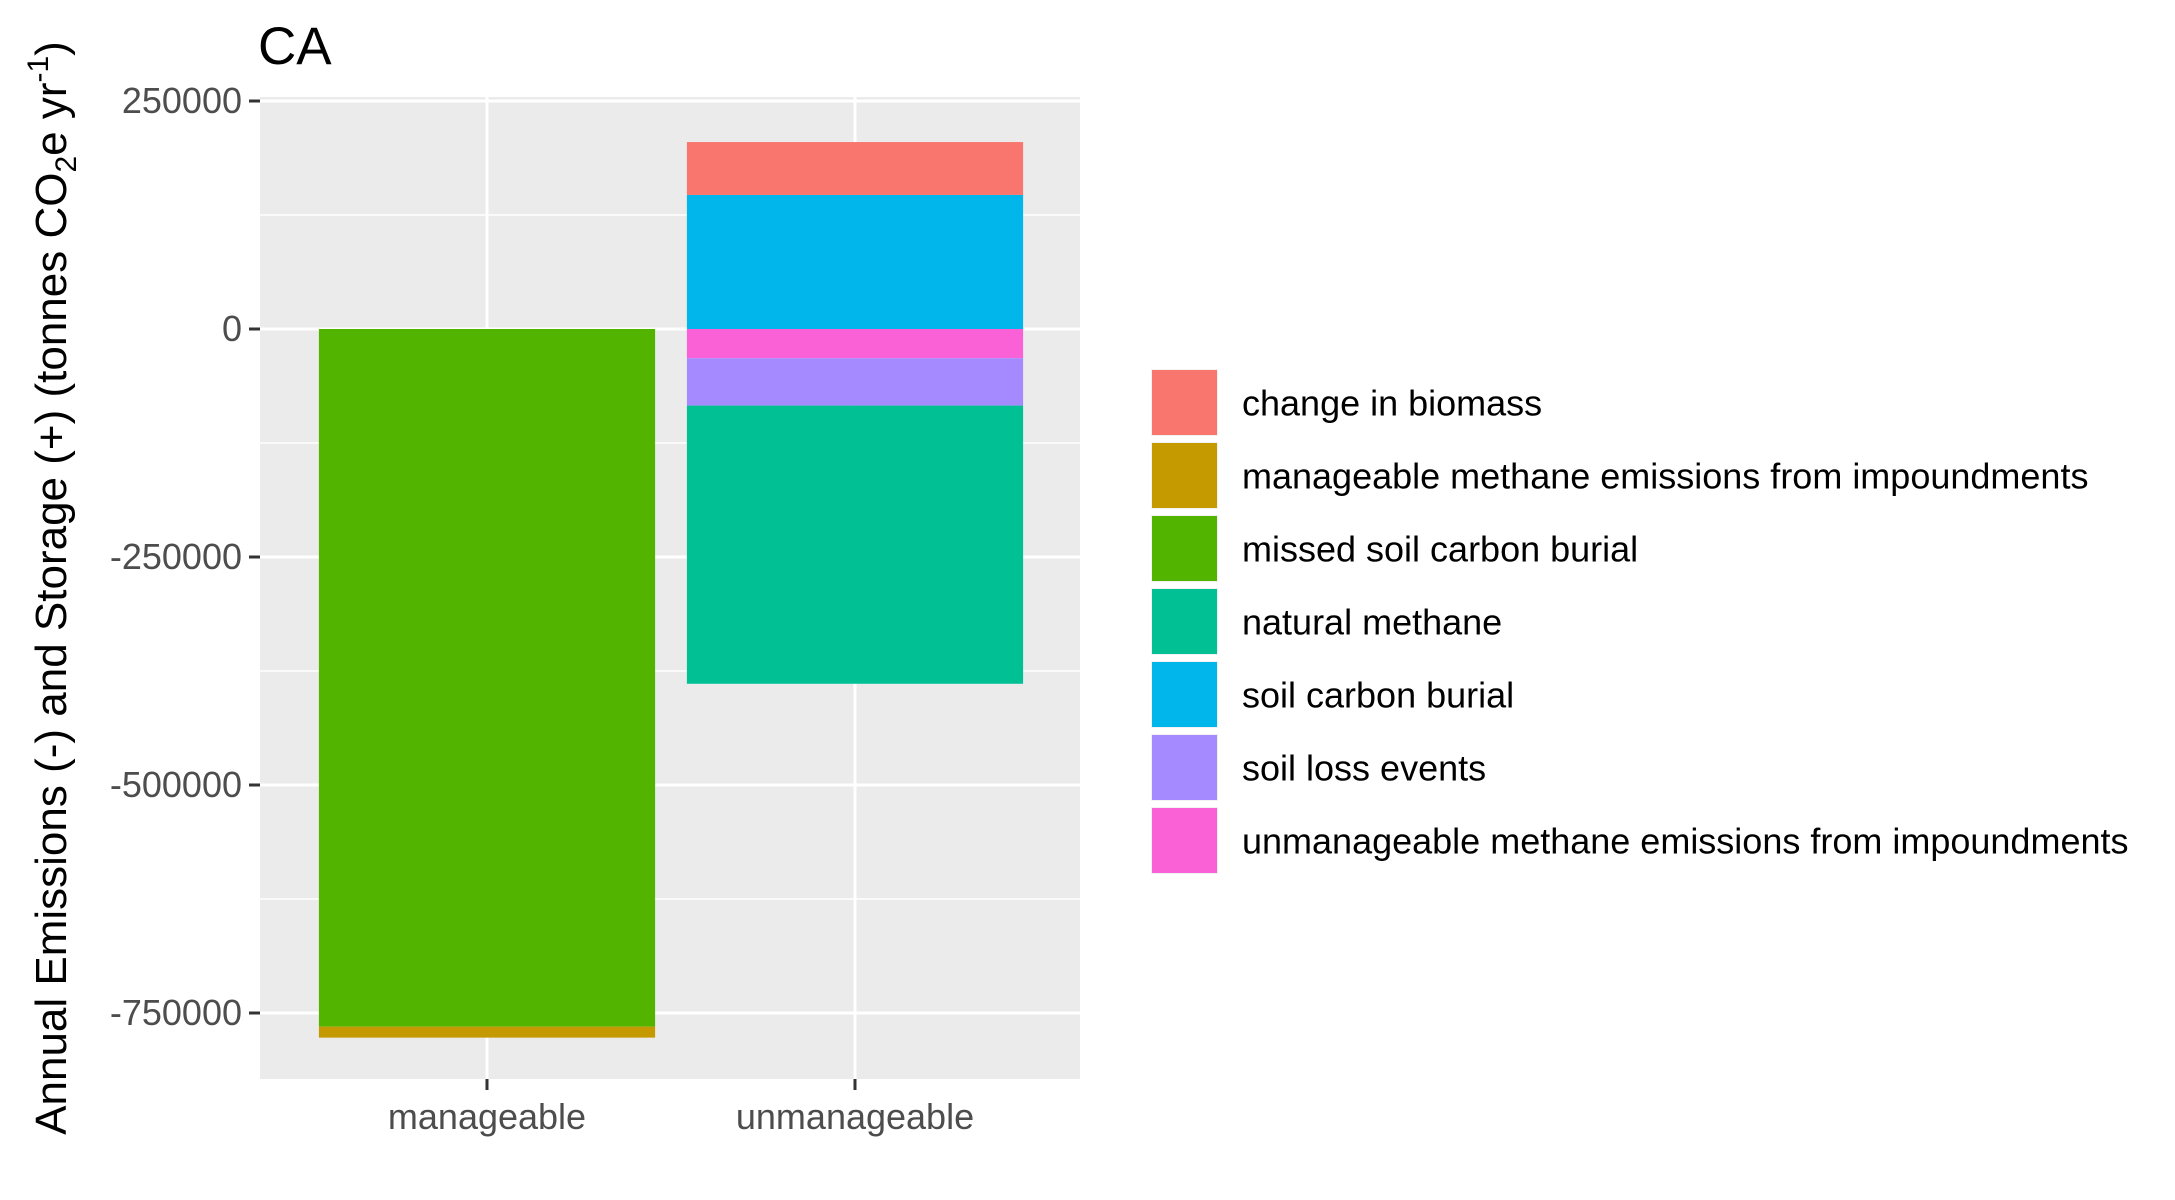 This screenshot has height=1200, width=2175. What do you see at coordinates (1378, 695) in the screenshot?
I see `legend-label: soil carbon burial` at bounding box center [1378, 695].